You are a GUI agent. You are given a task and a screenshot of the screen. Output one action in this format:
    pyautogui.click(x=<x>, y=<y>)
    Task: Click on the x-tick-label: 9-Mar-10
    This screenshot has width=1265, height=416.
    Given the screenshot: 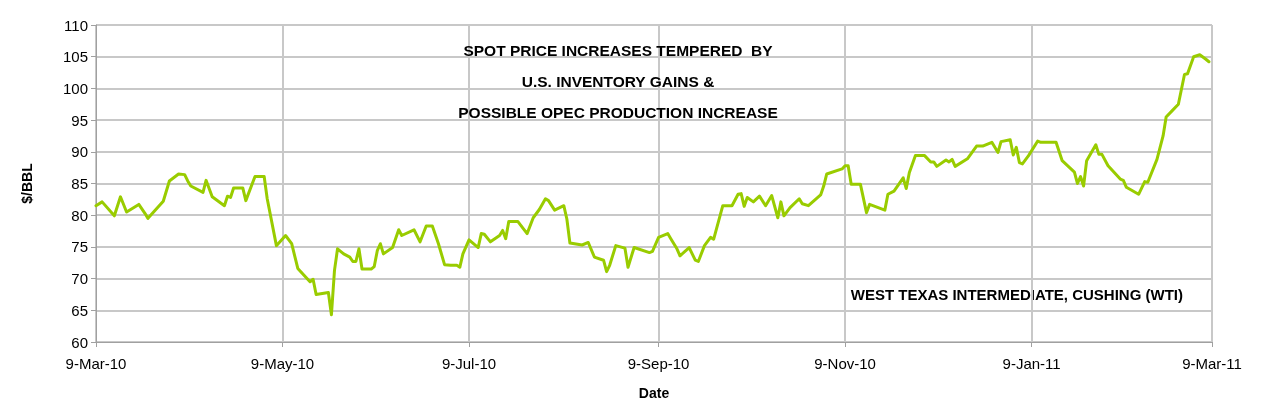 What is the action you would take?
    pyautogui.click(x=96, y=363)
    